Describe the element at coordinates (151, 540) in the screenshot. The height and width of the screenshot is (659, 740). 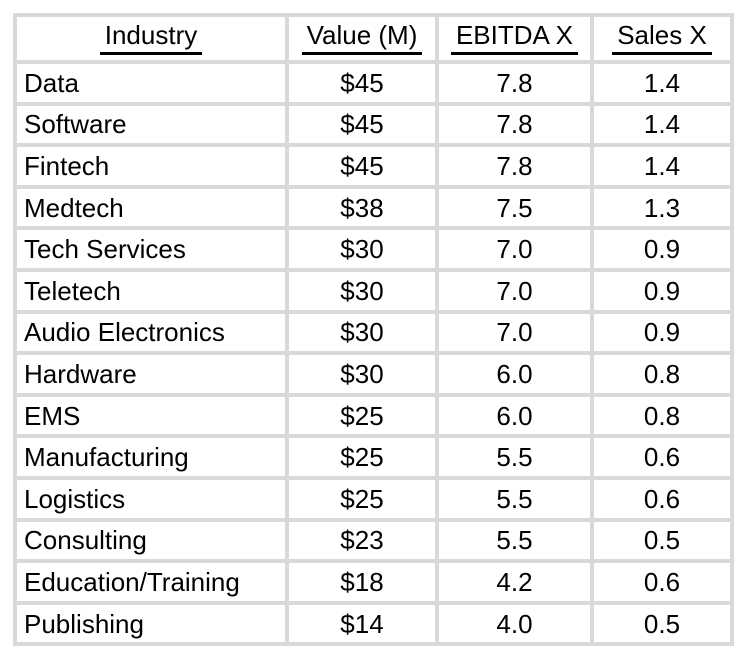
I see `cell-industry: Consulting` at that location.